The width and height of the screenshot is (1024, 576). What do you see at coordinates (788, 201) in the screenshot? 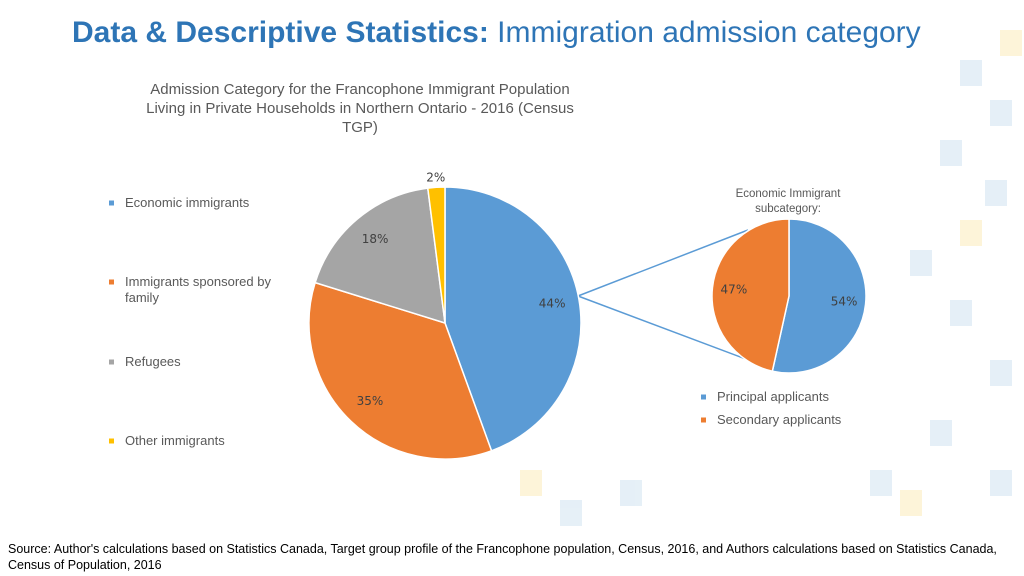
I see `chart-title: Economic Immigrant subcategory:` at bounding box center [788, 201].